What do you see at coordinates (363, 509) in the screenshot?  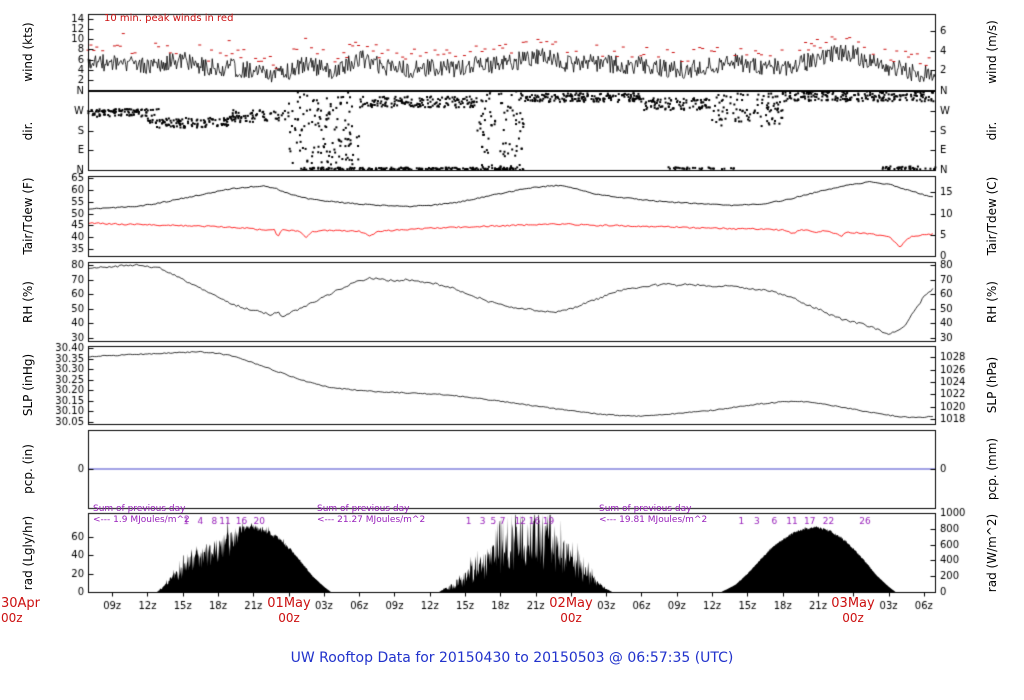 I see `rad-sum-annotation-2-line1: Sum of previous day` at bounding box center [363, 509].